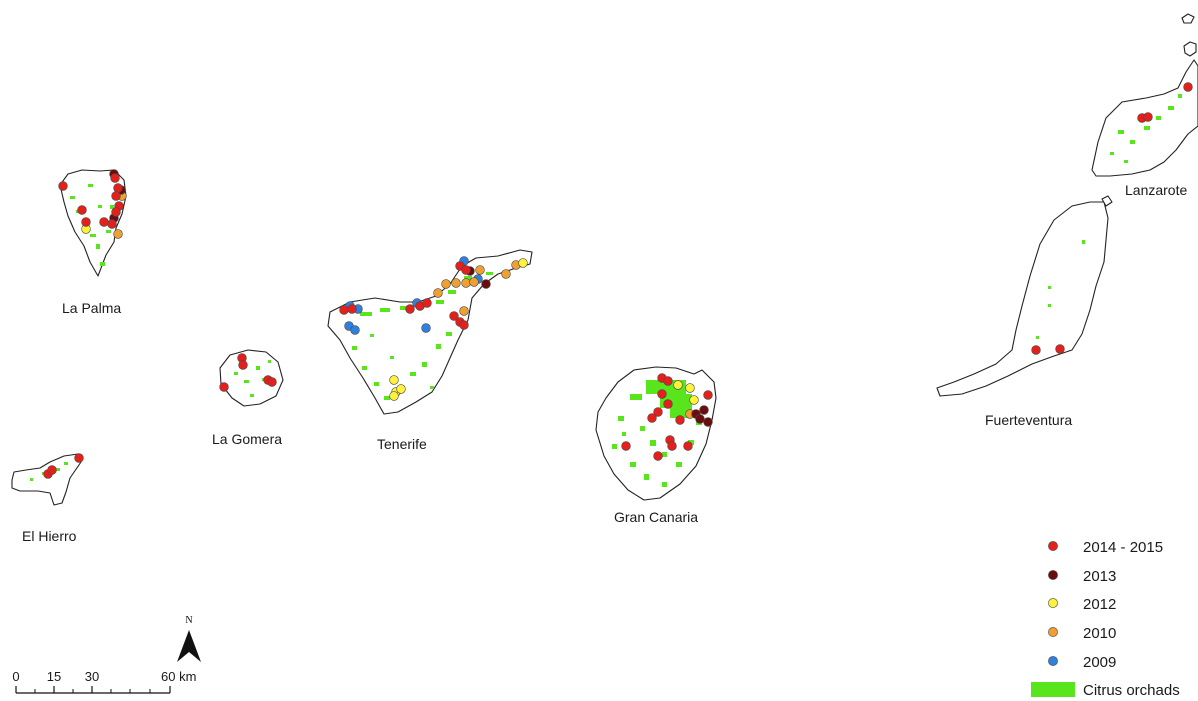 This screenshot has width=1198, height=701. Describe the element at coordinates (1107, 201) in the screenshot. I see `islet-lobos` at that location.